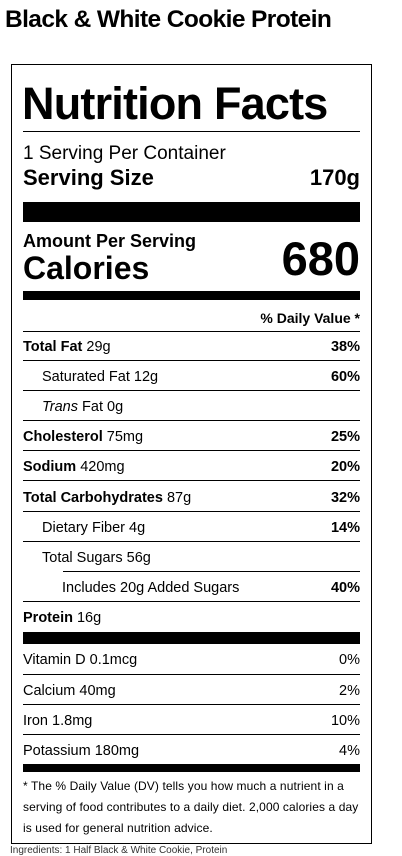  I want to click on vitamin-name: Potassium, so click(57, 751).